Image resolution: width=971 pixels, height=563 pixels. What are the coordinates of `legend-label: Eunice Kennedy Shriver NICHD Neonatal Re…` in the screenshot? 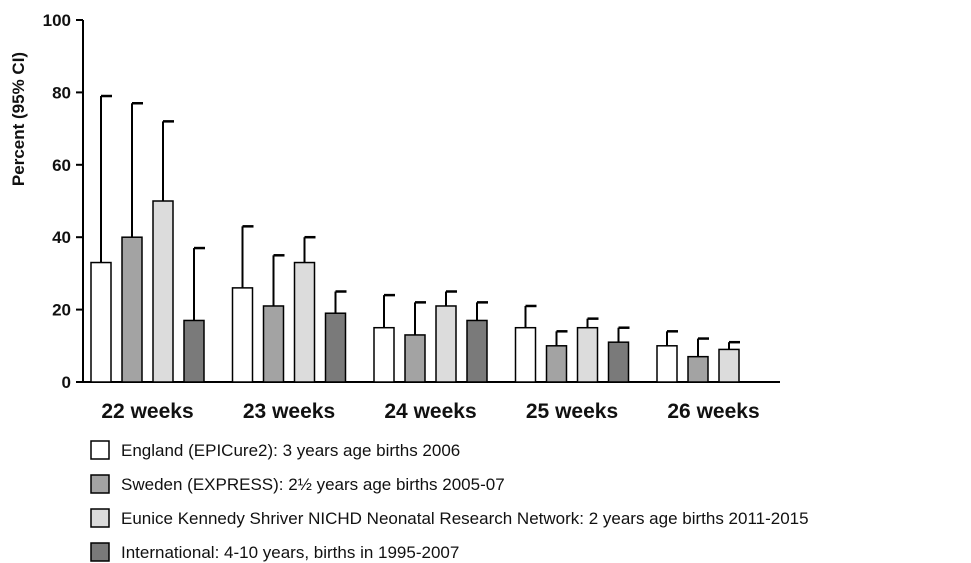 It's located at (465, 518).